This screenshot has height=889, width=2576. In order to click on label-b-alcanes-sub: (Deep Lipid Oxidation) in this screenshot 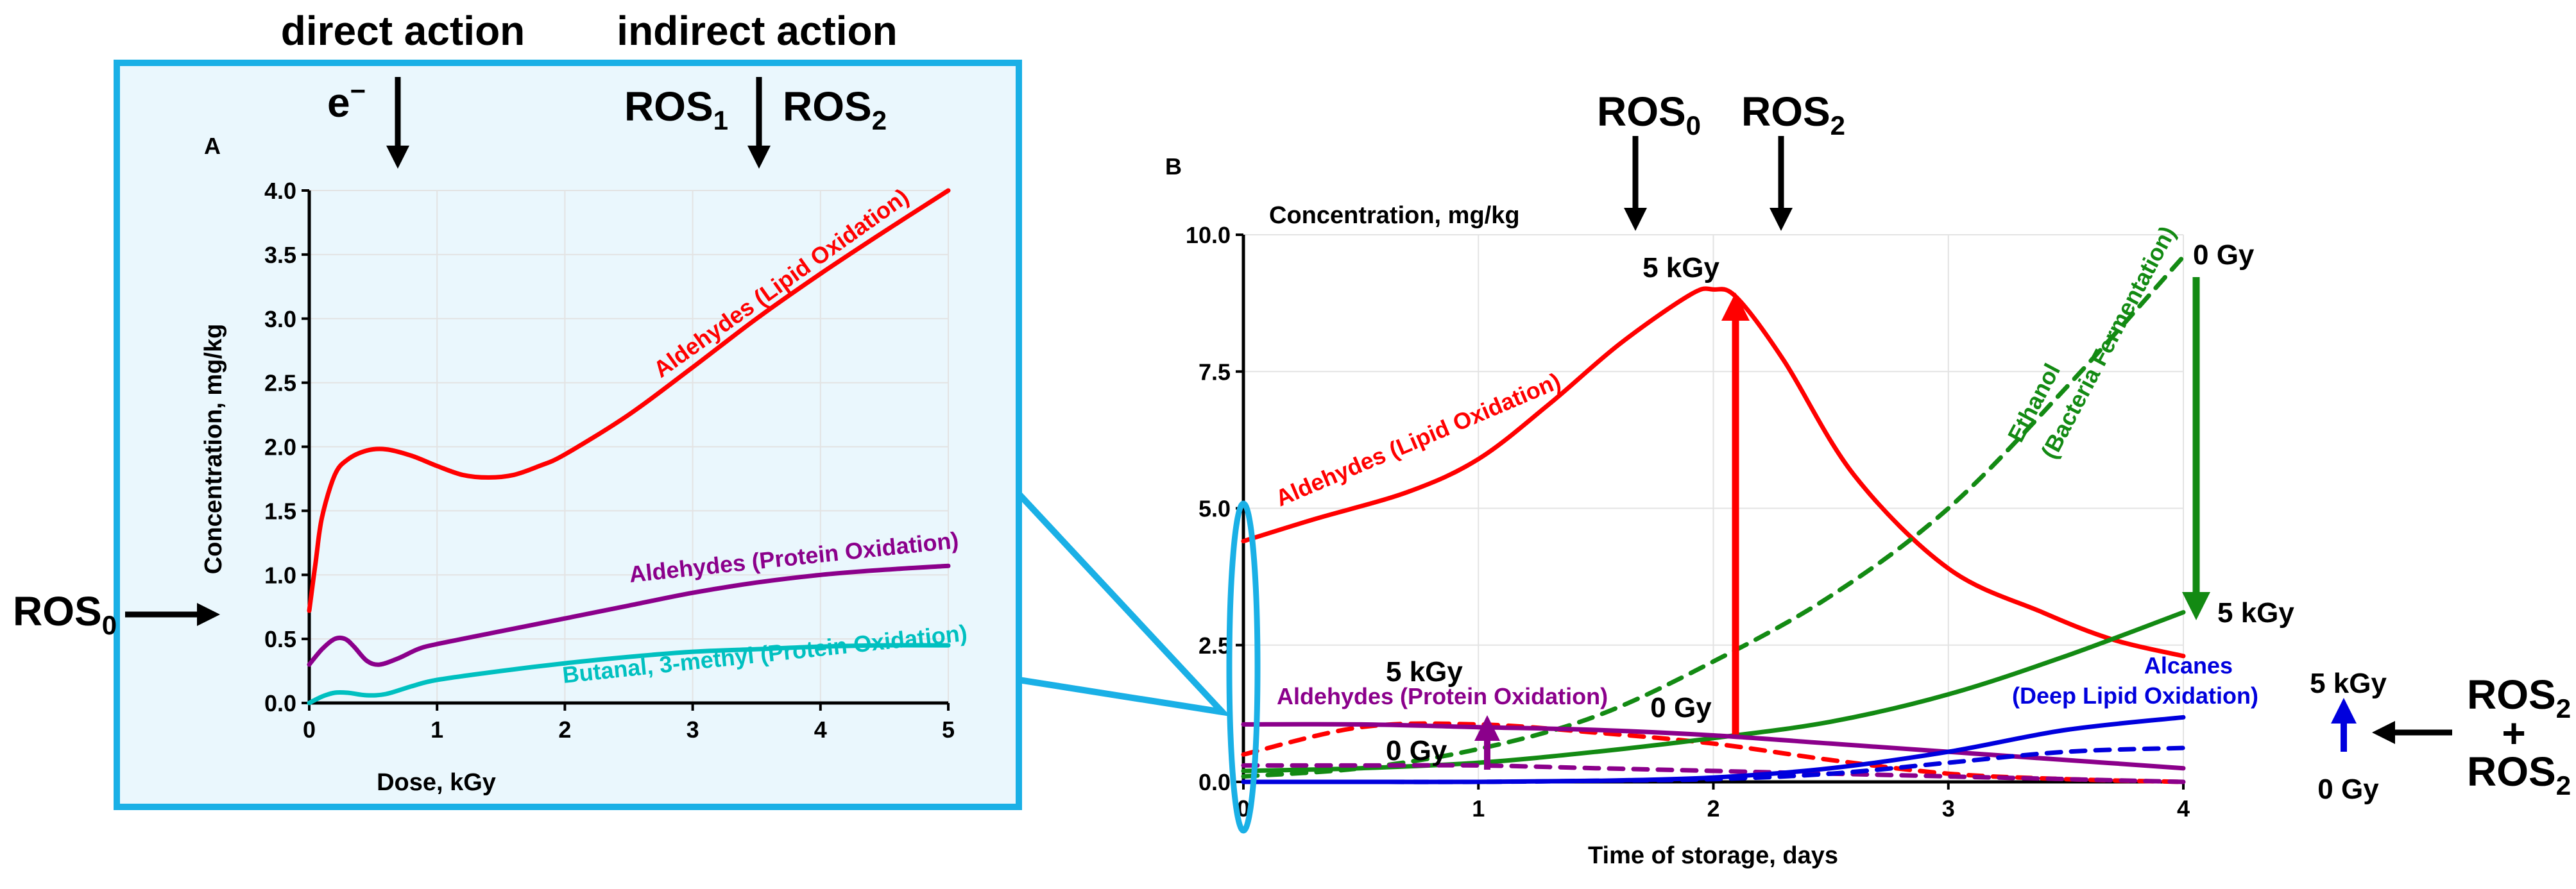, I will do `click(2135, 695)`.